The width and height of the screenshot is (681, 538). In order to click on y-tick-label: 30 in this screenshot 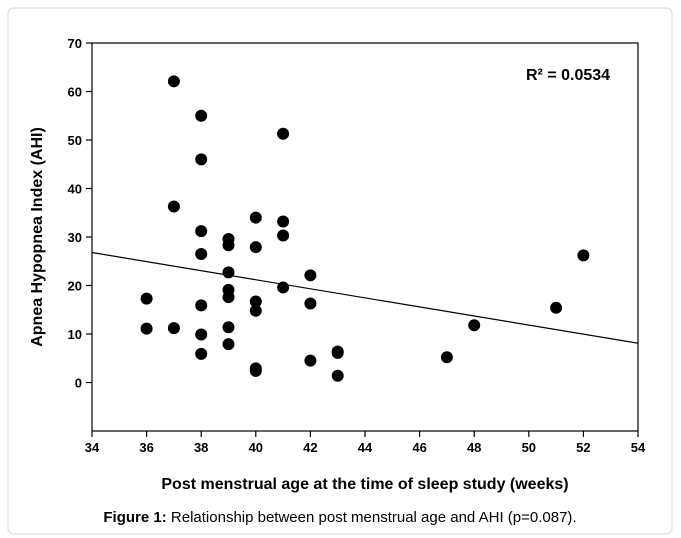, I will do `click(75, 237)`.